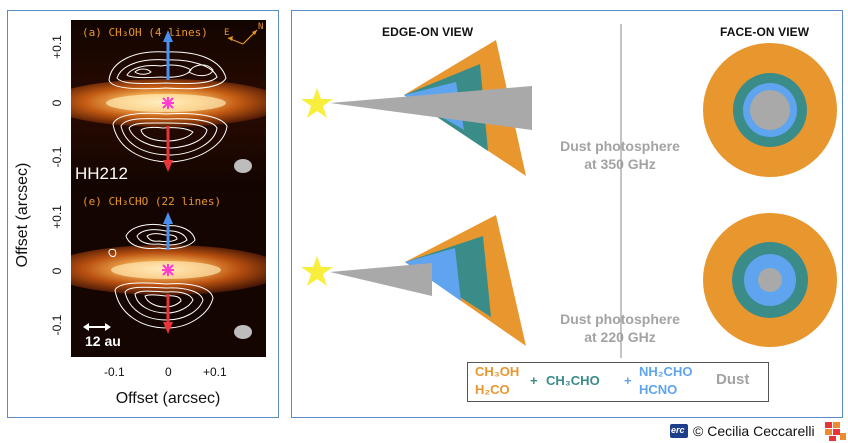 The width and height of the screenshot is (848, 443). What do you see at coordinates (23, 215) in the screenshot?
I see `y-axis-label: Offset (arcsec)` at bounding box center [23, 215].